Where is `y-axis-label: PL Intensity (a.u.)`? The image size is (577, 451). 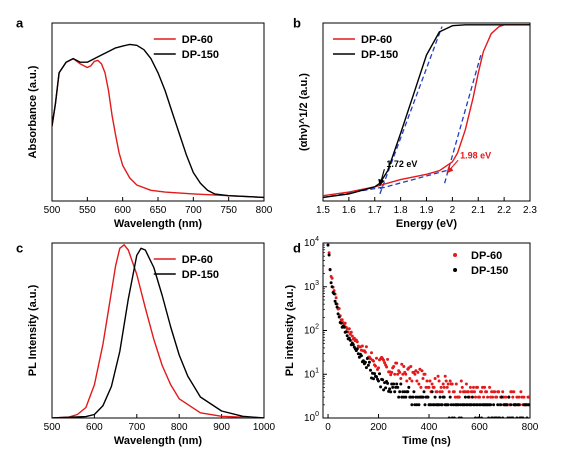 y-axis-label: PL Intensity (a.u.) is located at coordinates (33, 330).